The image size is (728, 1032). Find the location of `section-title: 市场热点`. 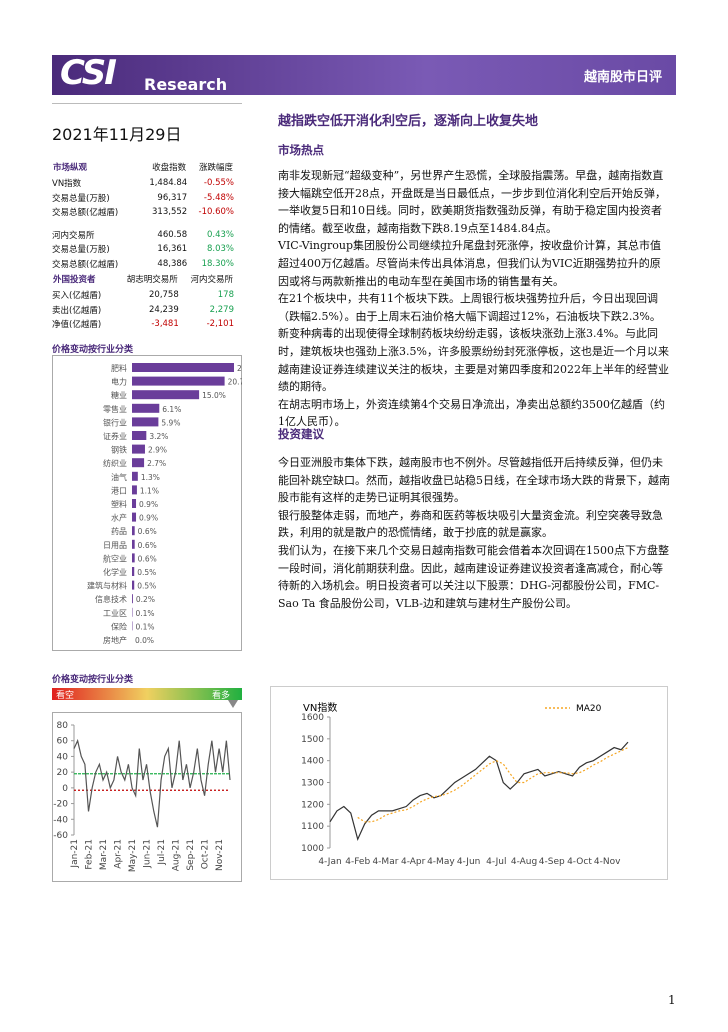

section-title: 市场热点 is located at coordinates (301, 150).